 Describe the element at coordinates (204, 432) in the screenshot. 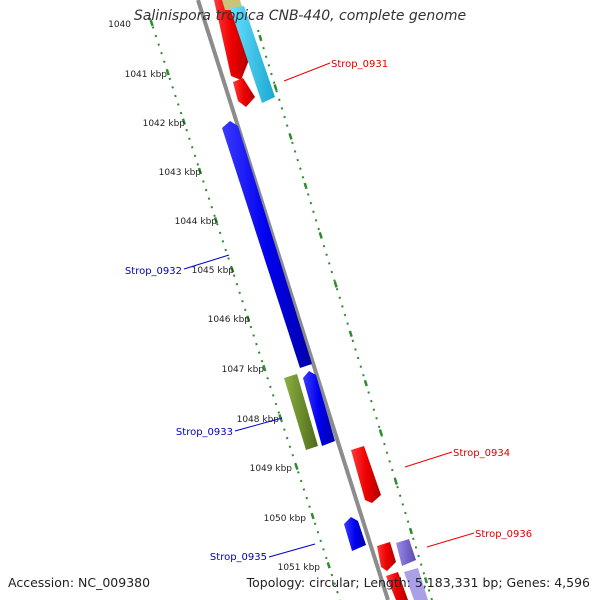

I see `gene-label-strop-0933: Strop_0933` at that location.